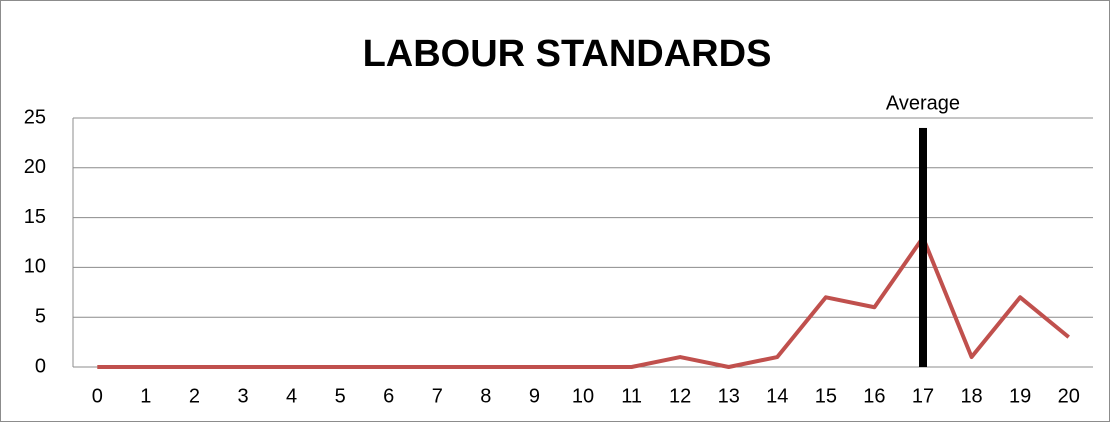  What do you see at coordinates (923, 247) in the screenshot?
I see `average-marker` at bounding box center [923, 247].